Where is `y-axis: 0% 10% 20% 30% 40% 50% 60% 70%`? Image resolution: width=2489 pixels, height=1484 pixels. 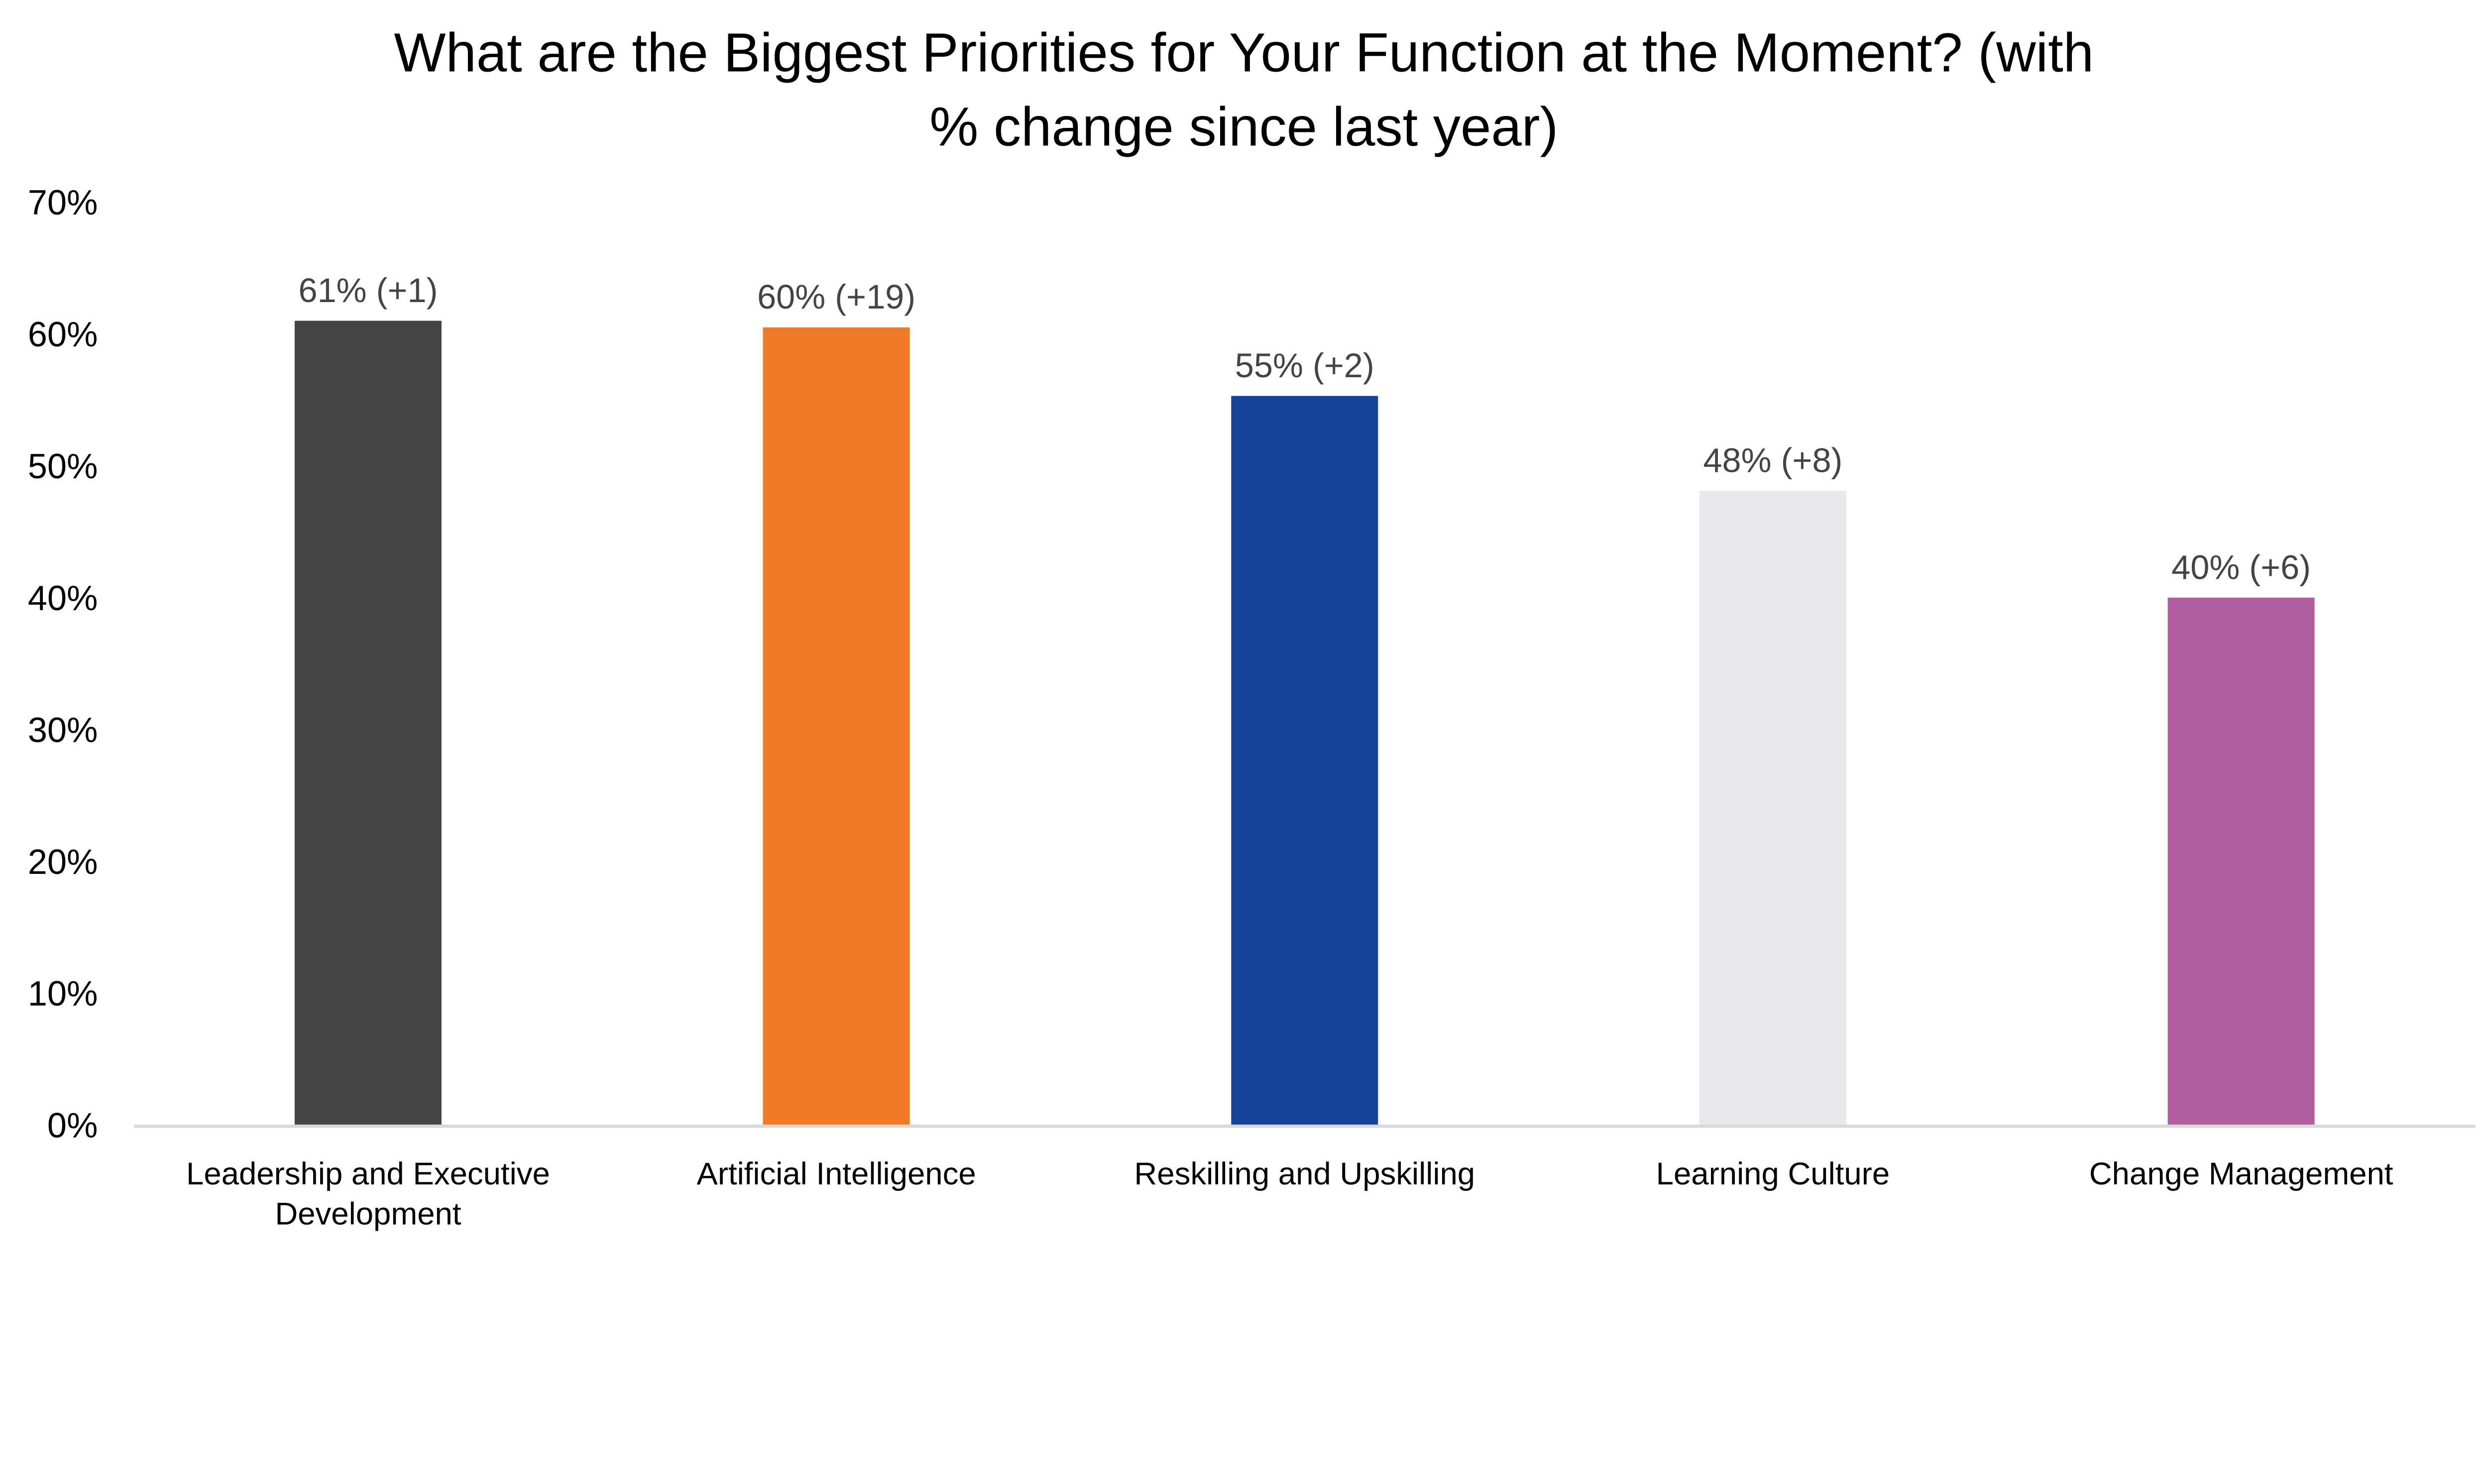
y-axis: 0% 10% 20% 30% 40% 50% 60% 70% is located at coordinates (63, 664).